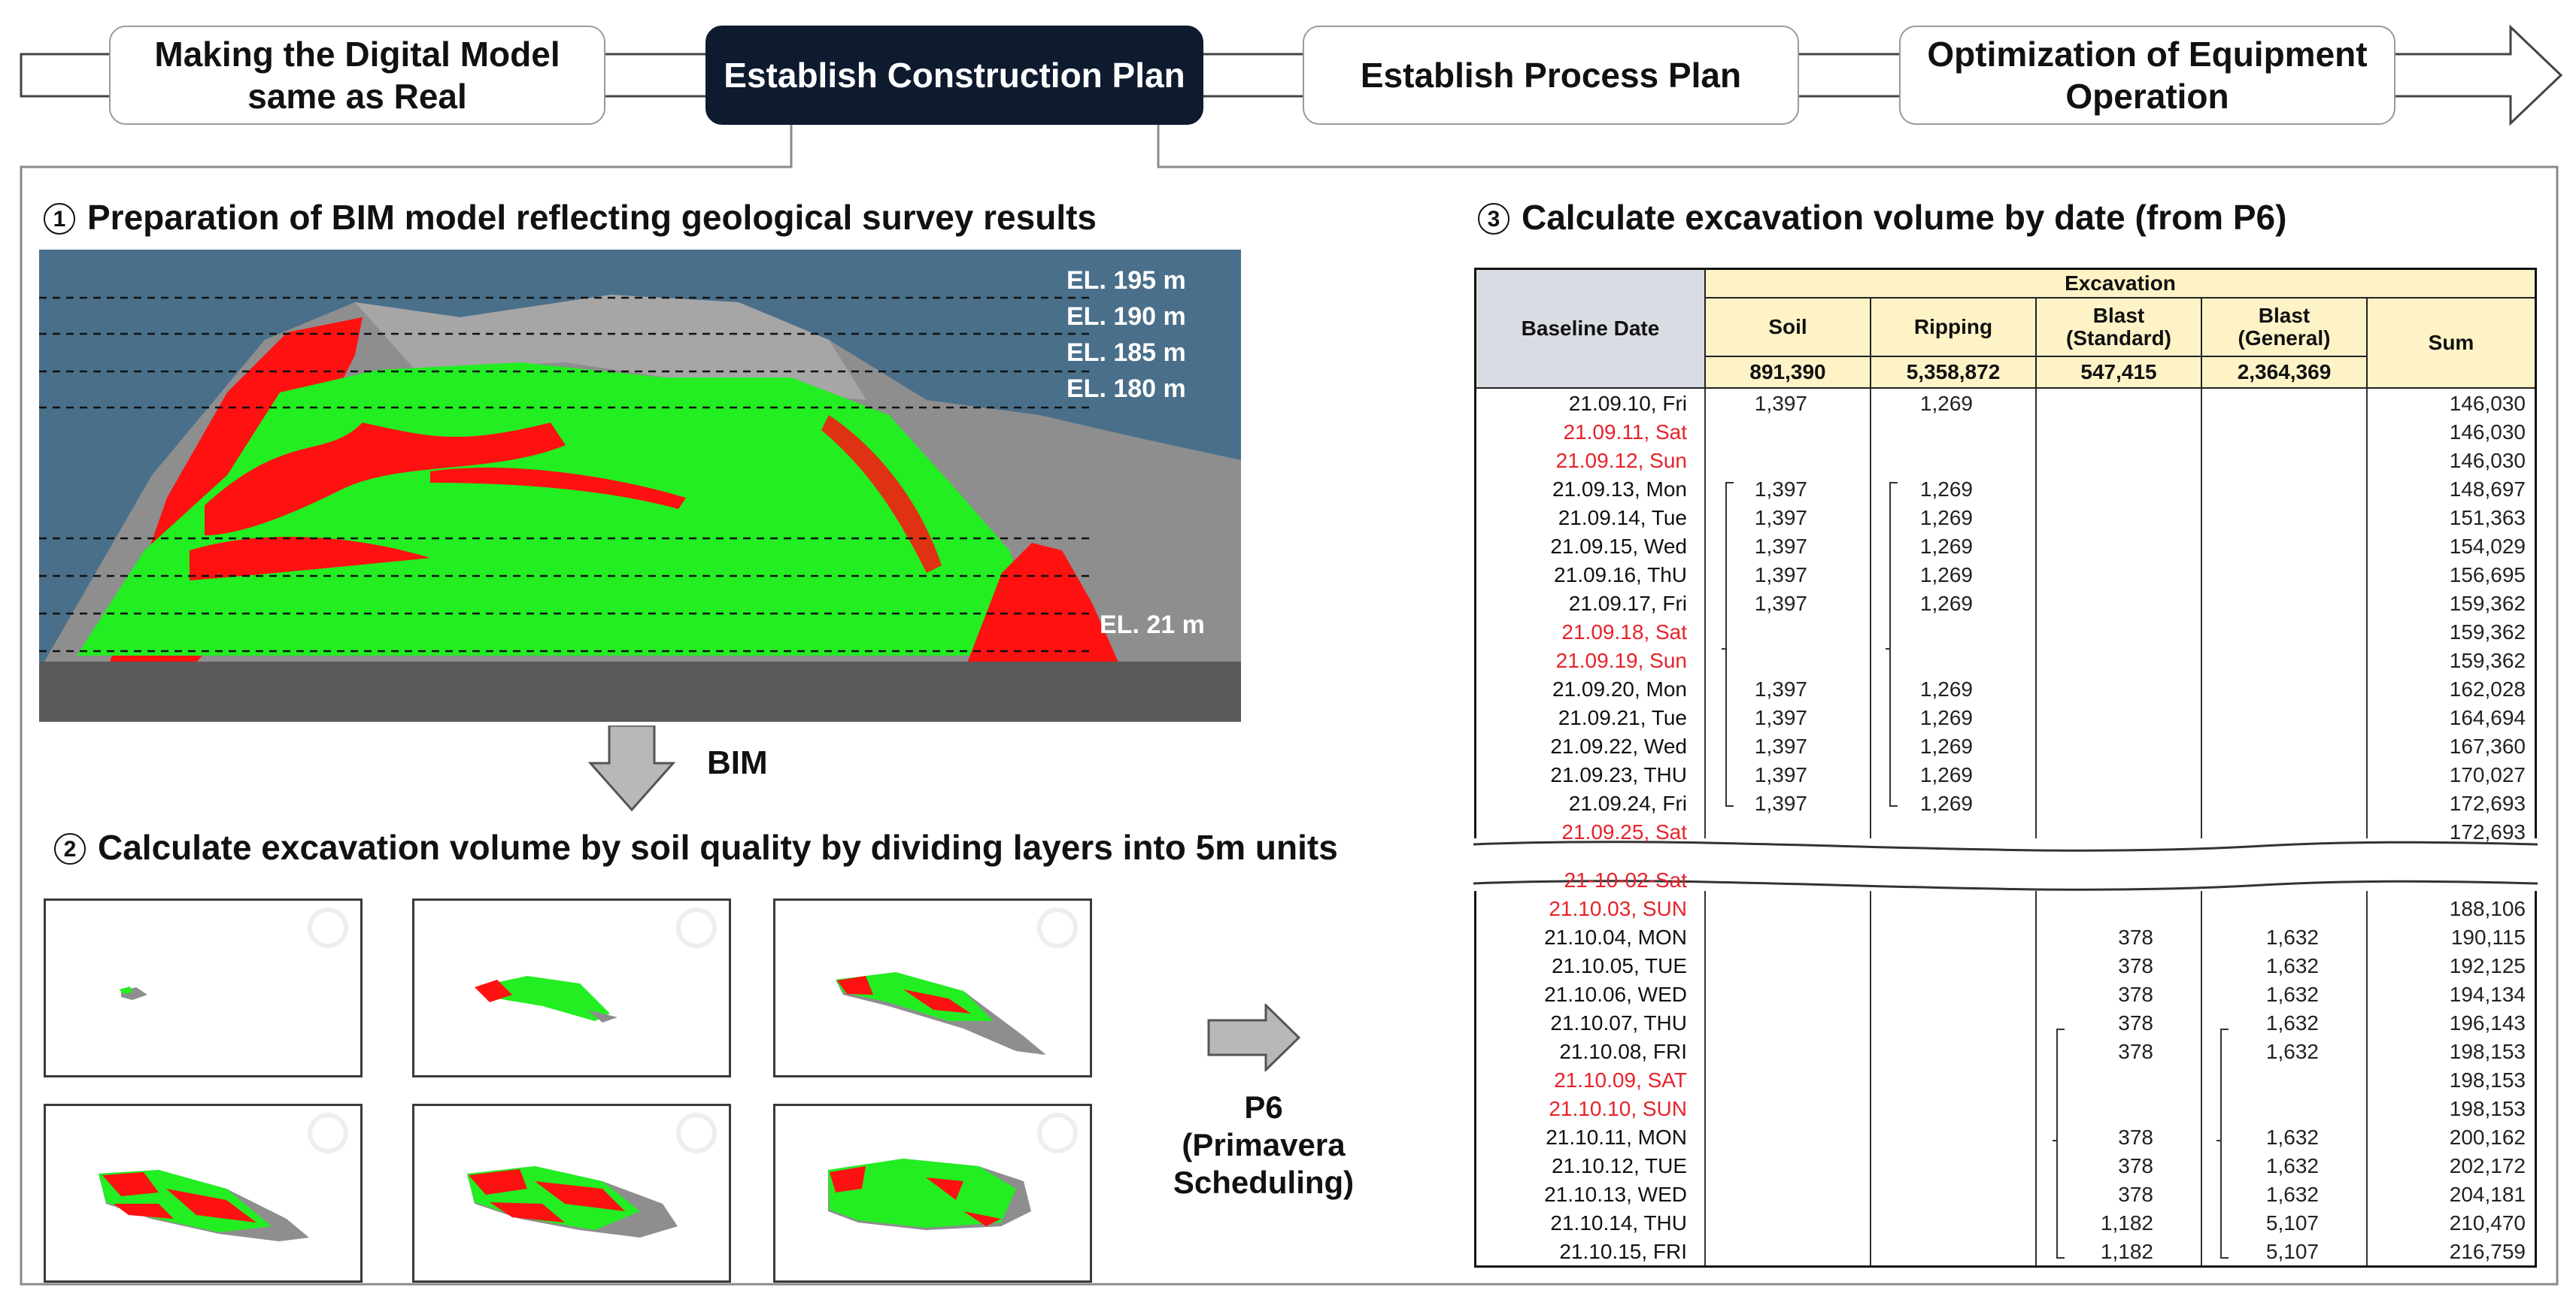  Describe the element at coordinates (2487, 995) in the screenshot. I see `row-sum: 194,134` at that location.